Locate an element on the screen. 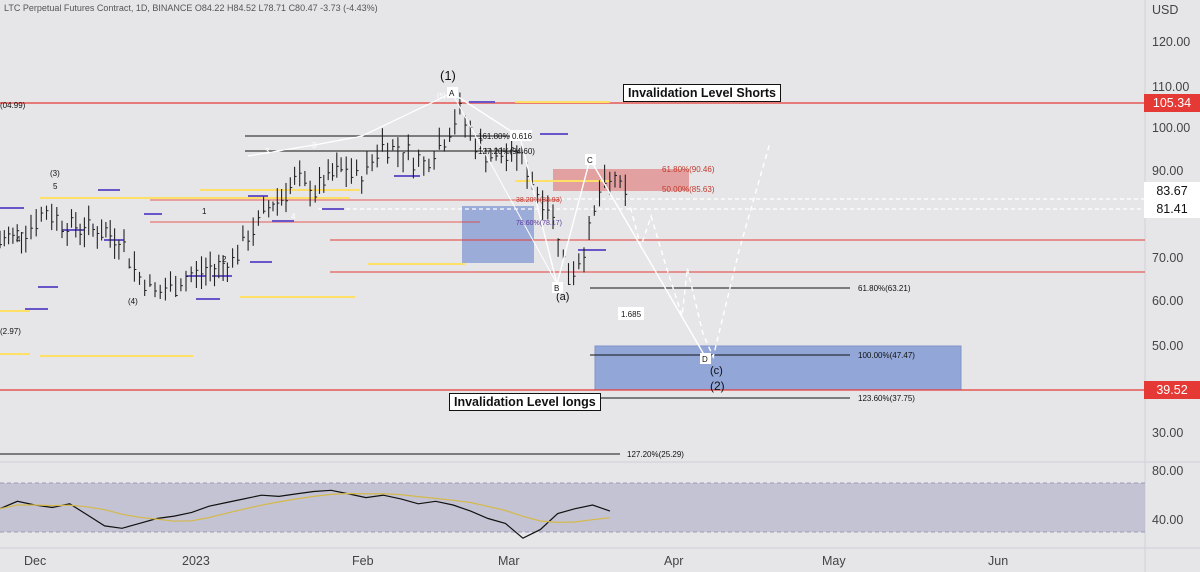  label-5: 5 is located at coordinates (55, 186).